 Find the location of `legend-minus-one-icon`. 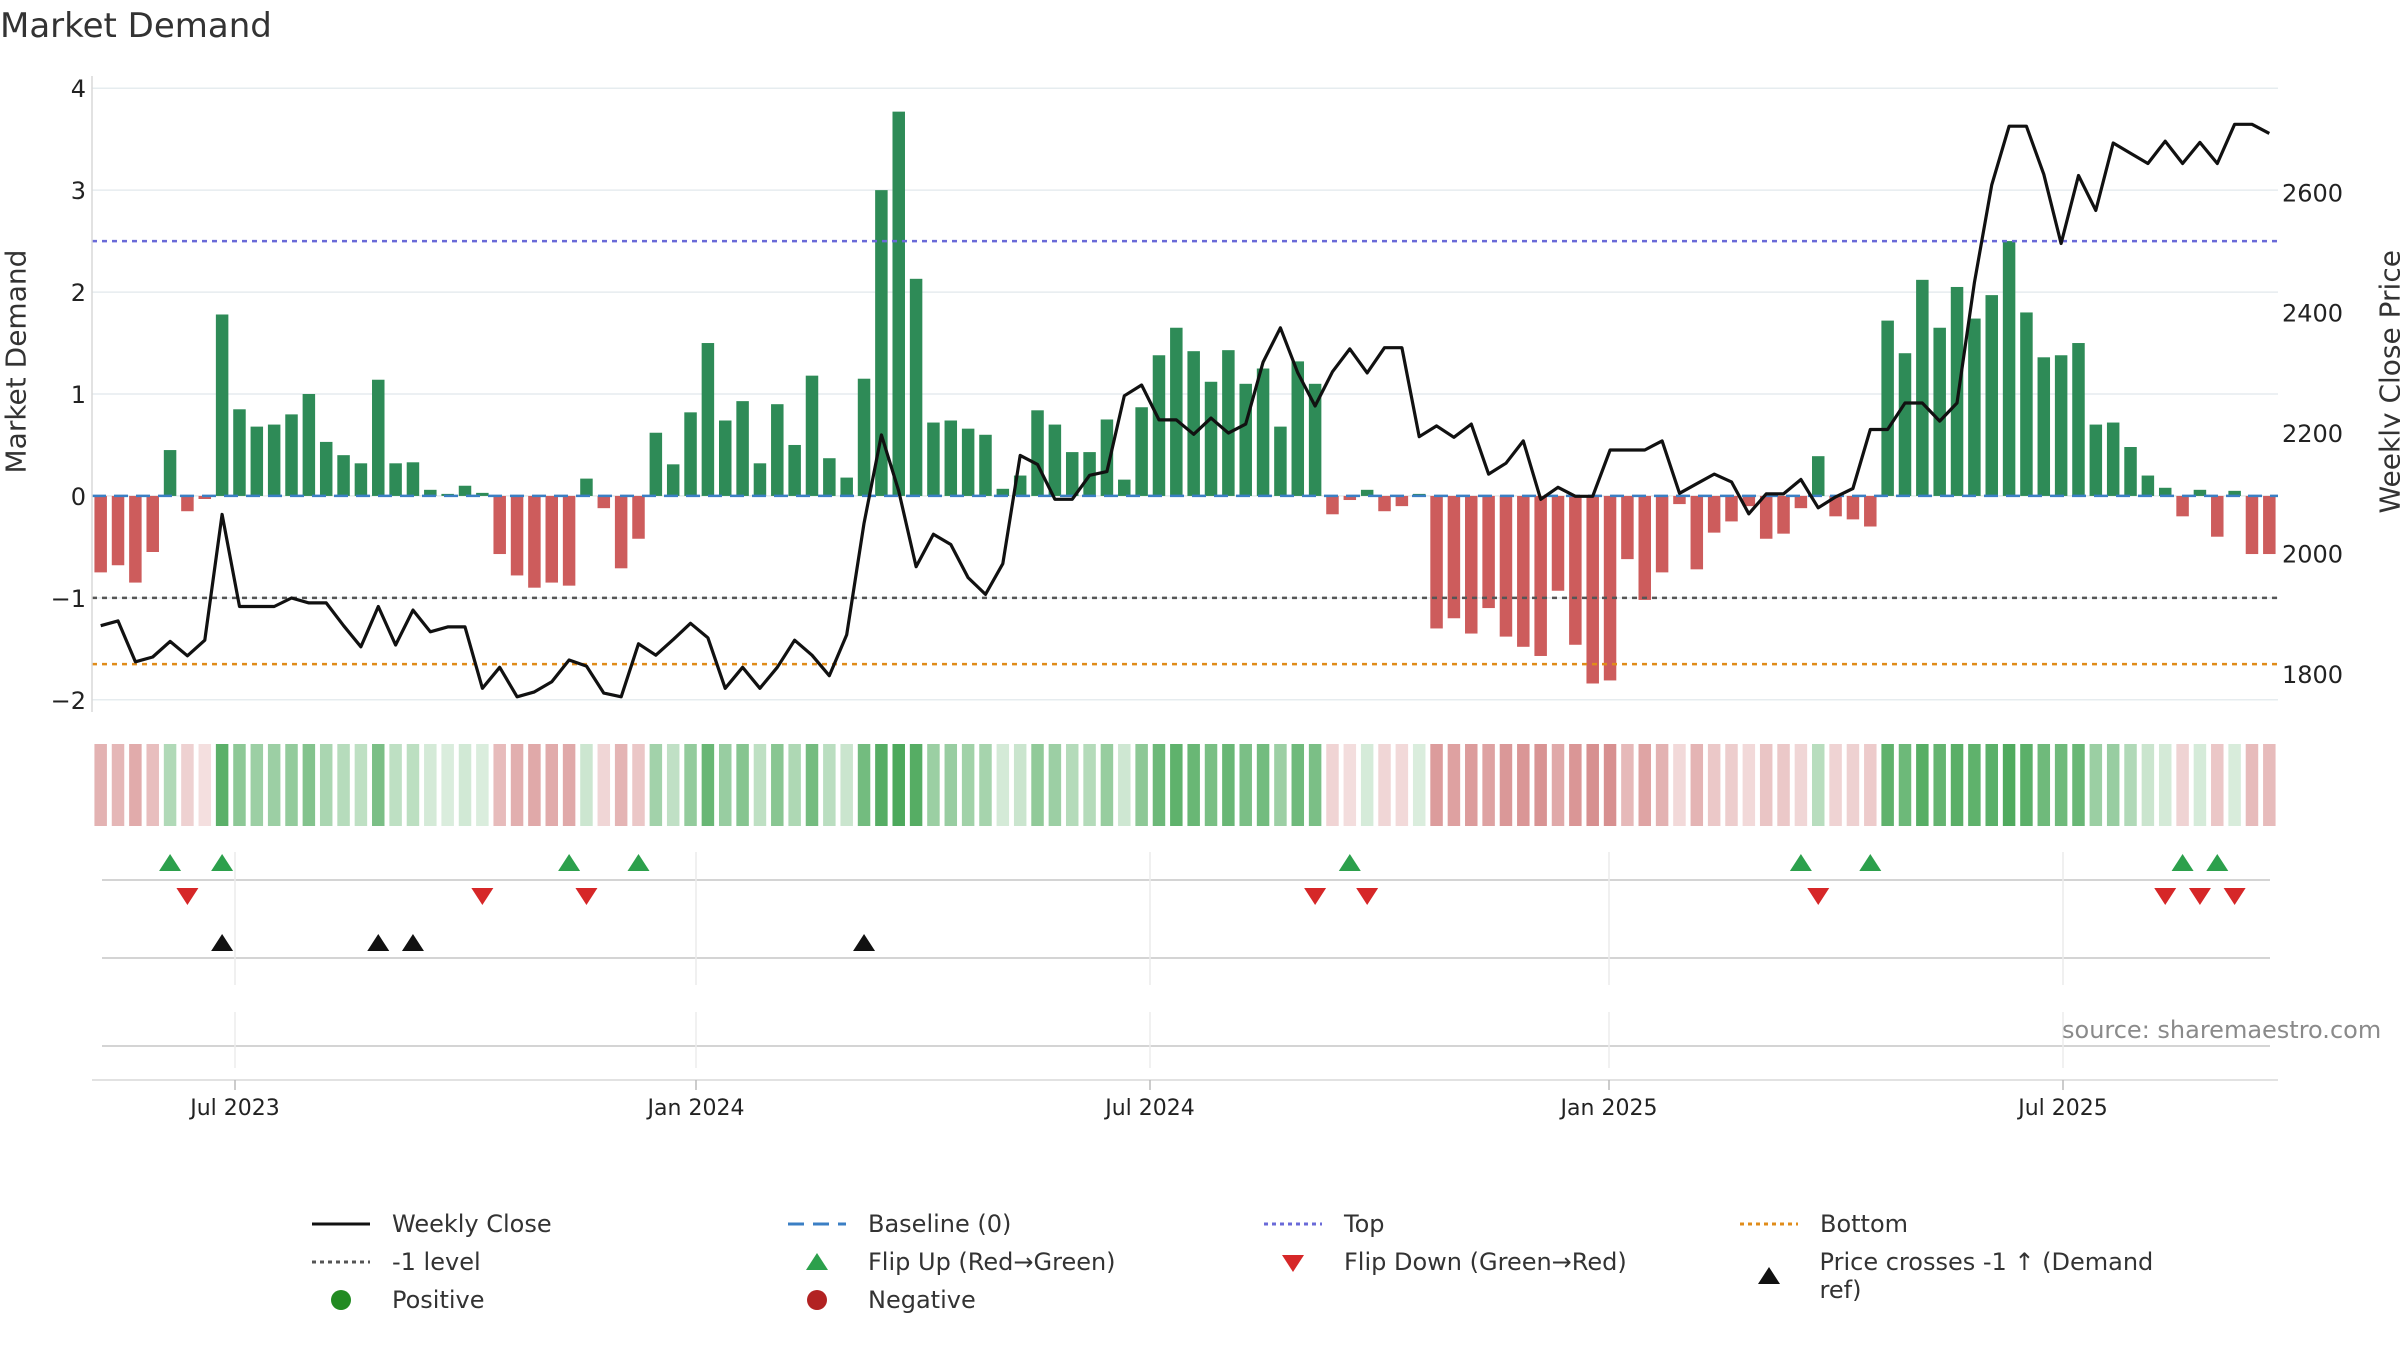

legend-minus-one-icon is located at coordinates (341, 1262).